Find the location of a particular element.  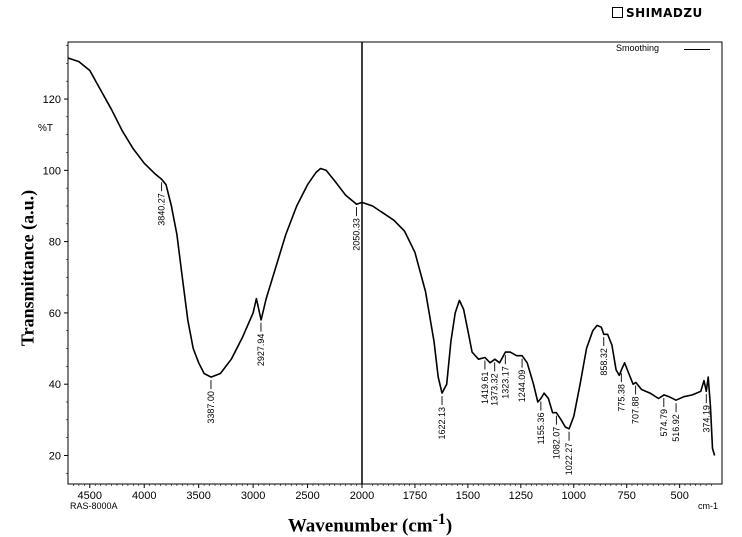

brand-logo: SHIMADZU is located at coordinates (657, 13).